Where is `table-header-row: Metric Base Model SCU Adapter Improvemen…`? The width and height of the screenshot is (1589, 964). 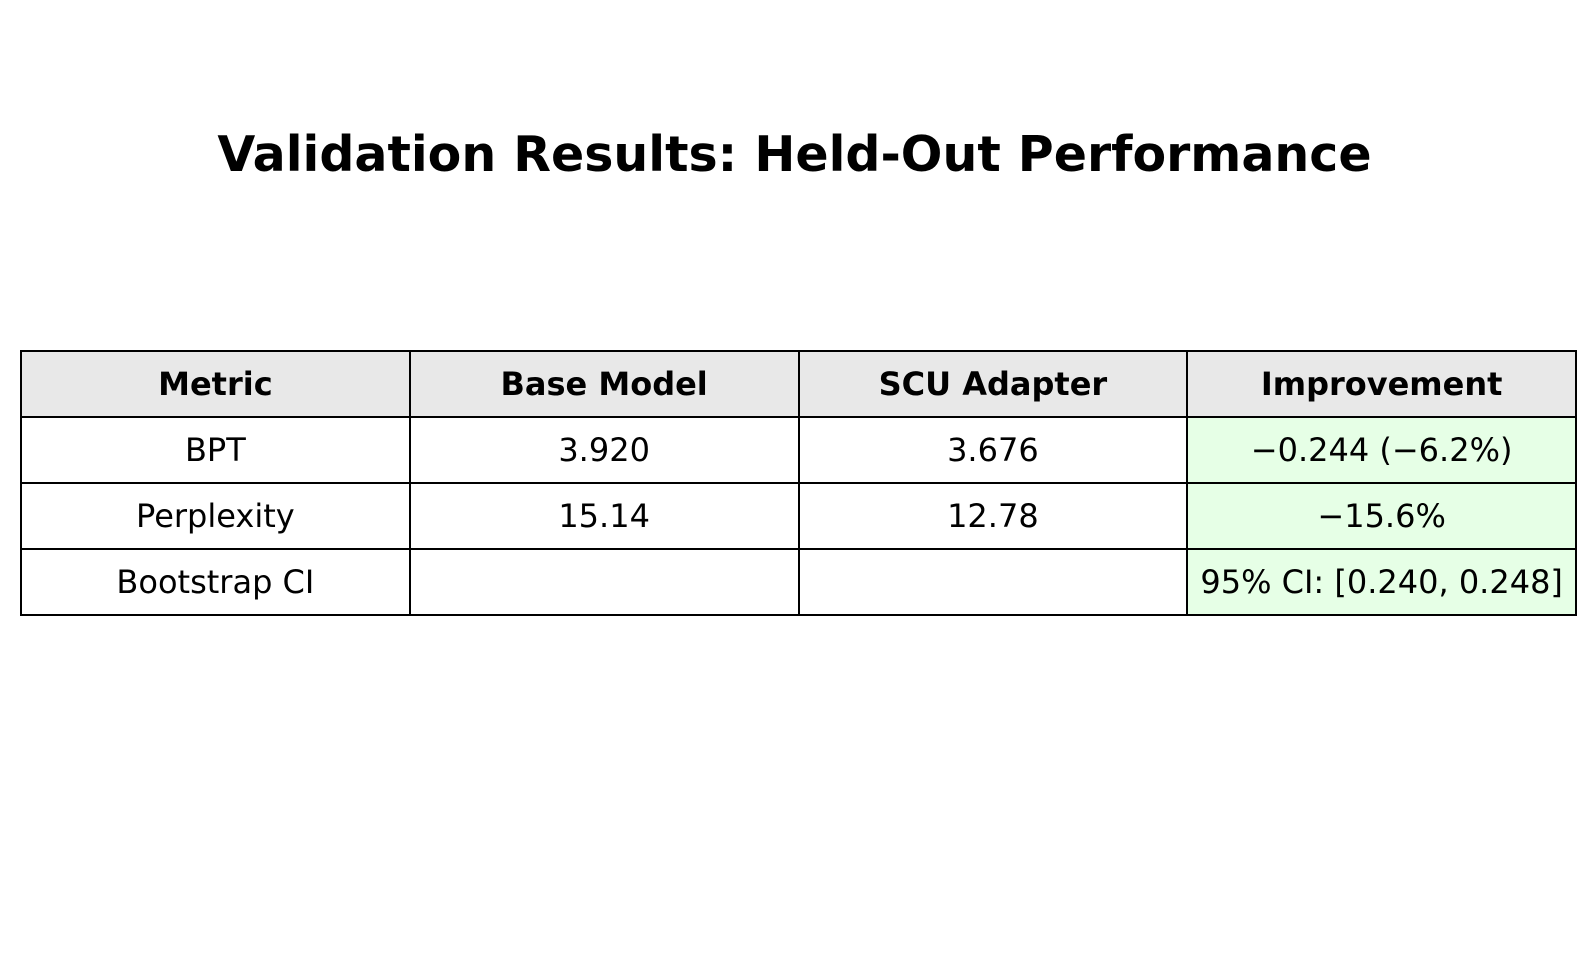
table-header-row: Metric Base Model SCU Adapter Improvemen… is located at coordinates (798, 384).